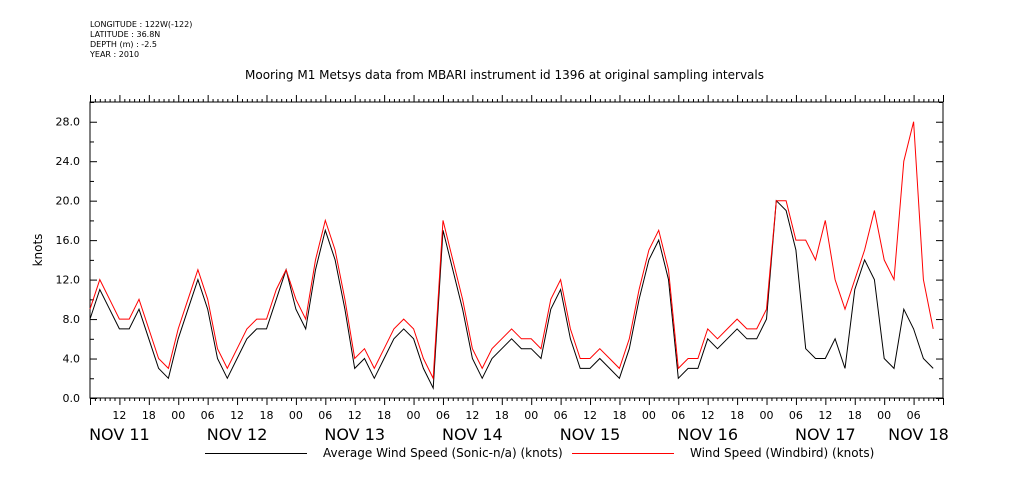 The width and height of the screenshot is (1009, 504). Describe the element at coordinates (472, 434) in the screenshot. I see `x-day-label: NOV 14` at that location.